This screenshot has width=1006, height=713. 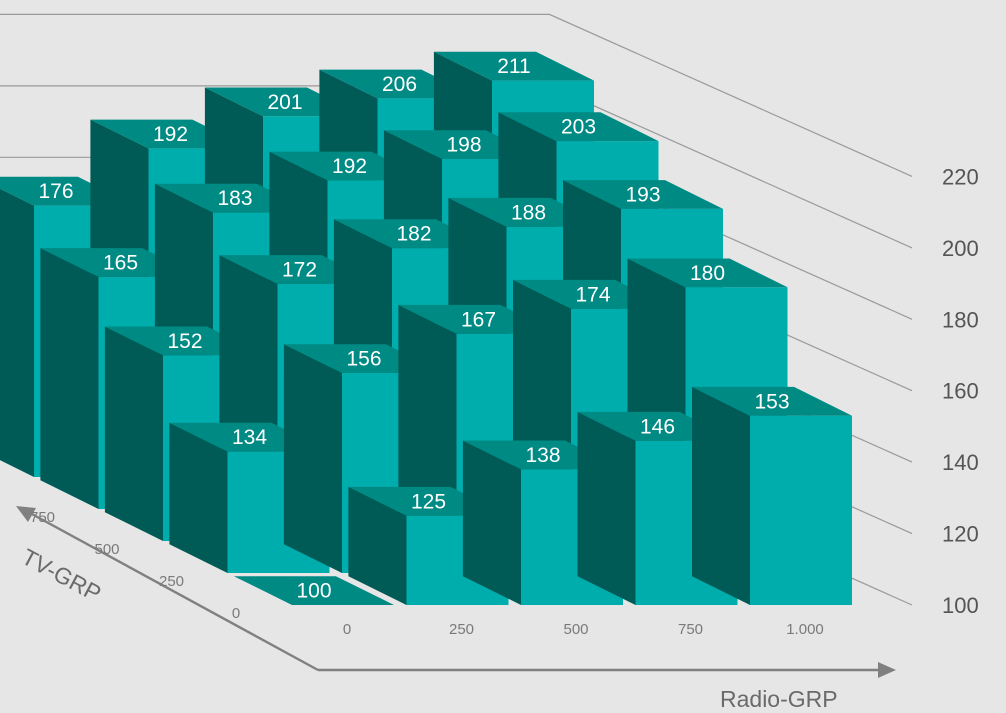 What do you see at coordinates (657, 426) in the screenshot?
I see `bar-value-label: 146` at bounding box center [657, 426].